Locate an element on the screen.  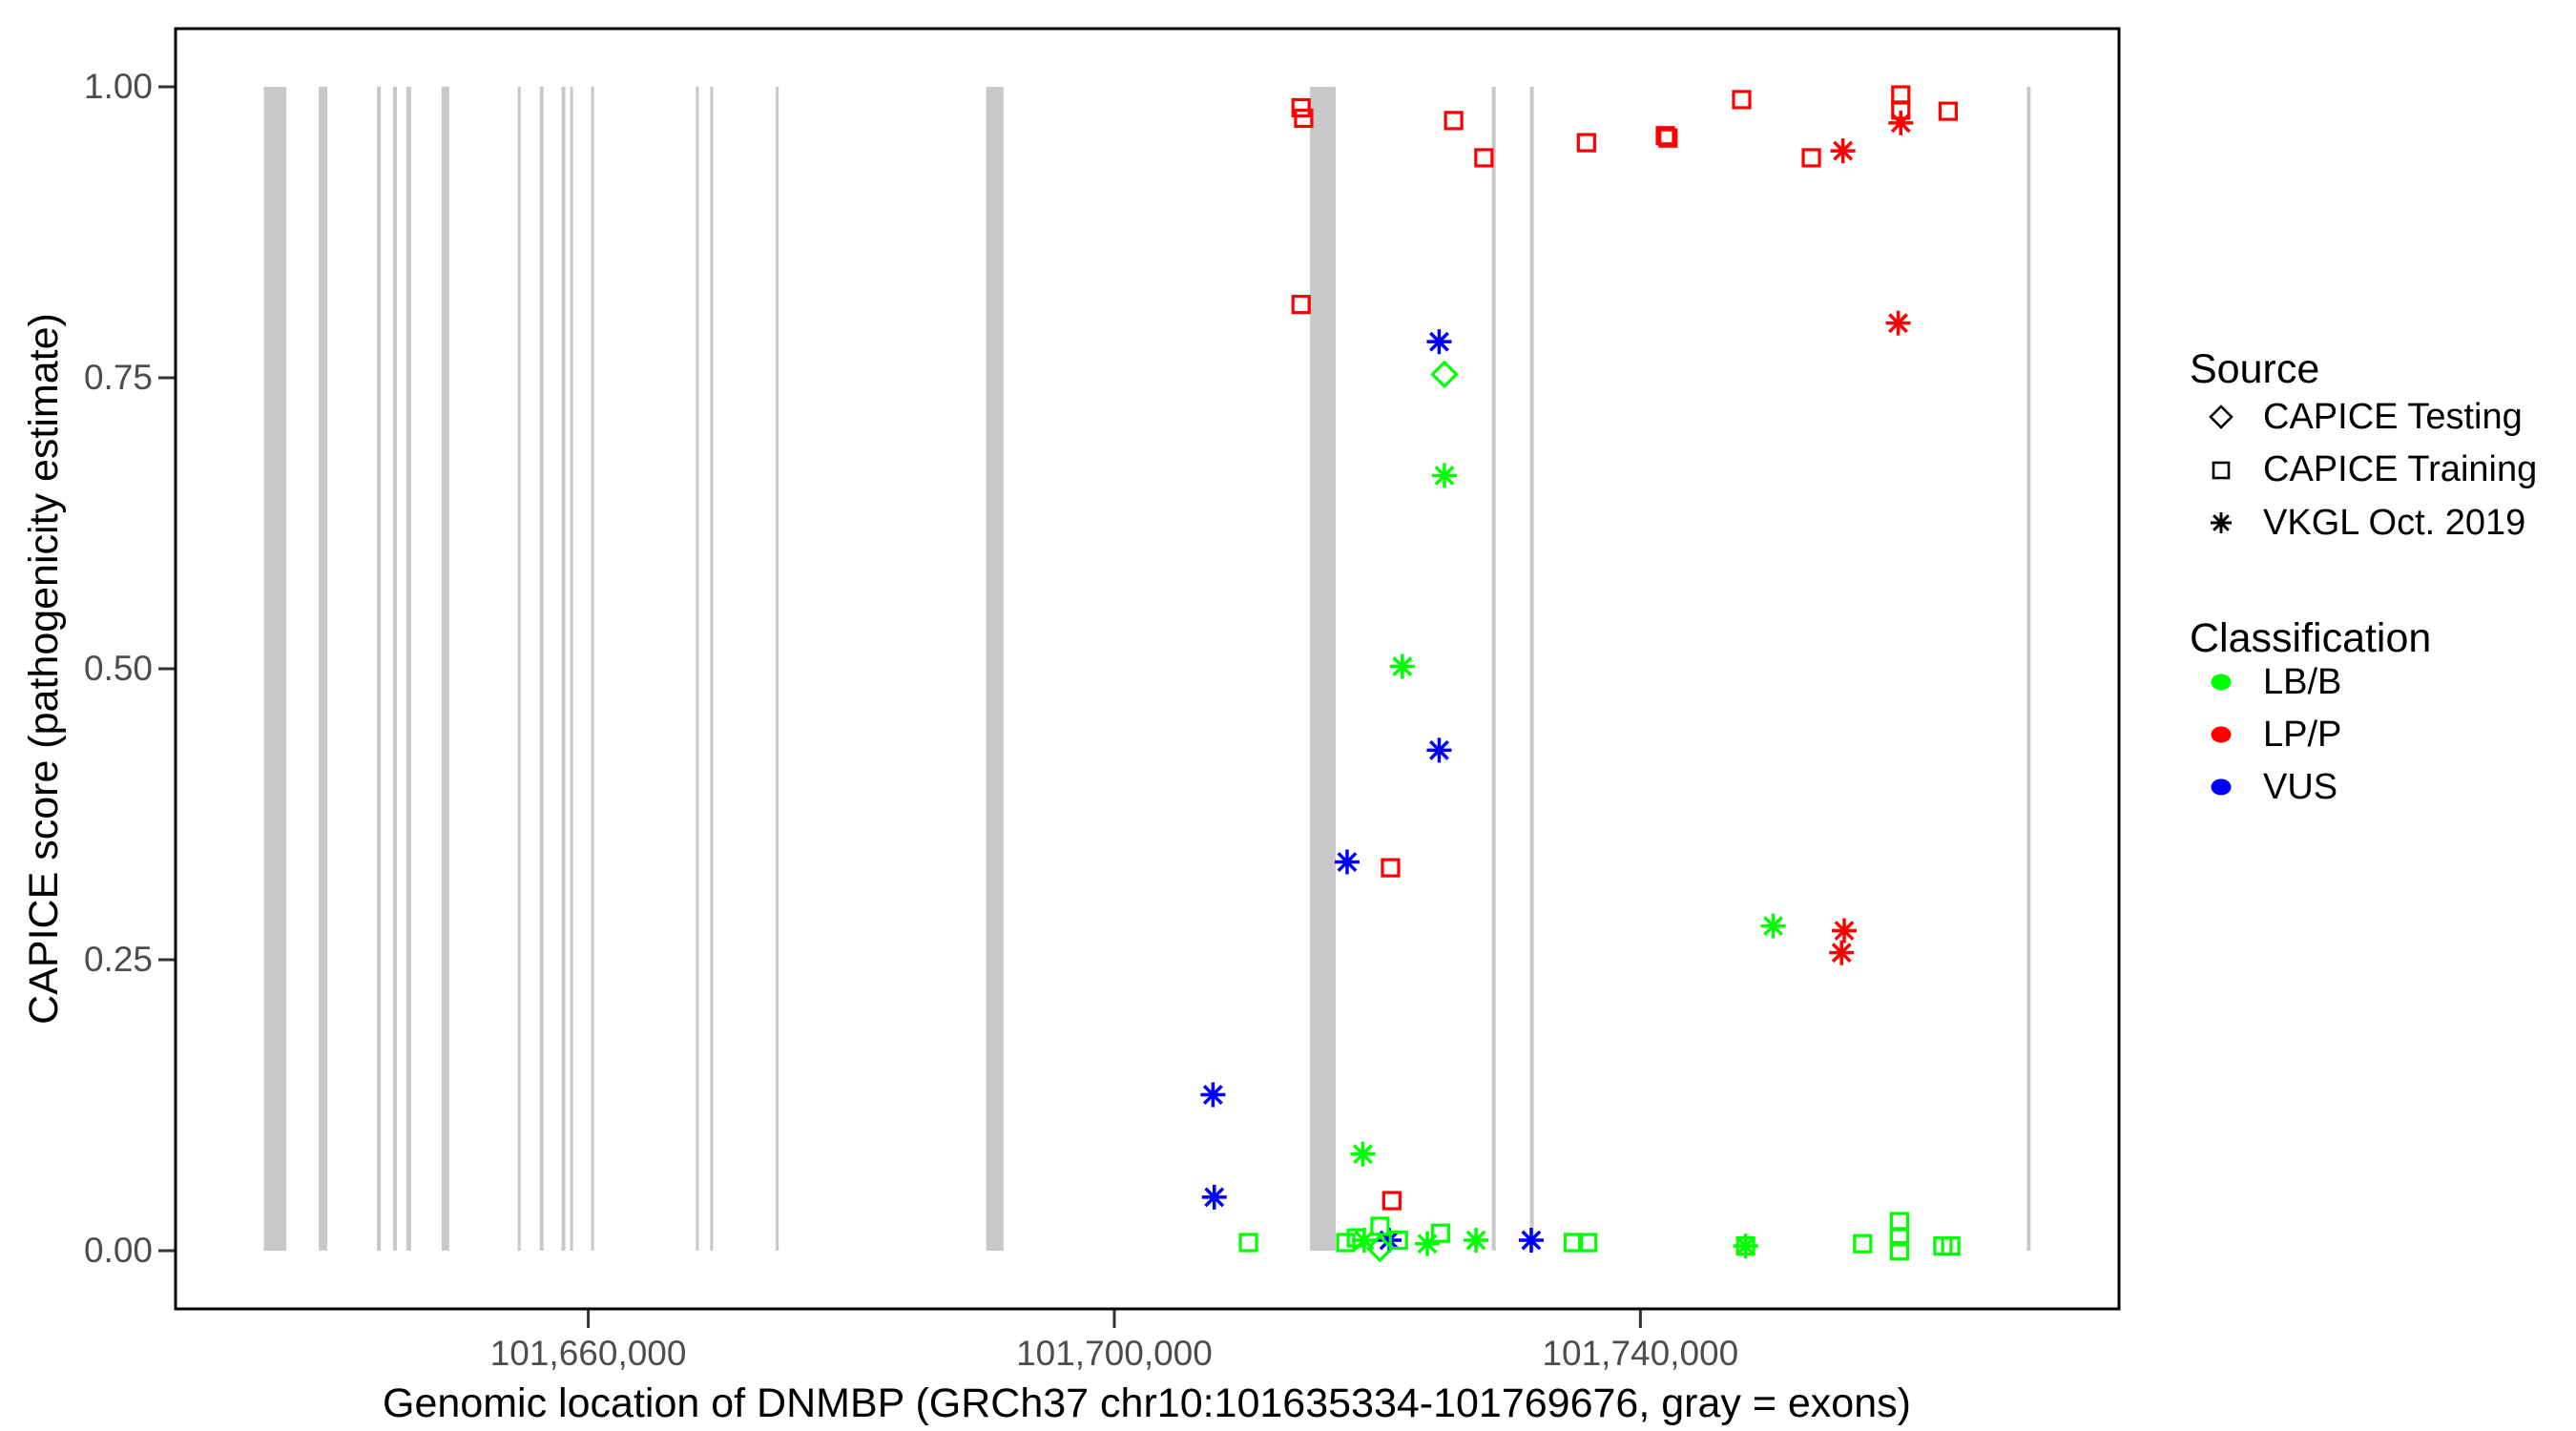
x-tick-label: 101,660,000 is located at coordinates (588, 1353).